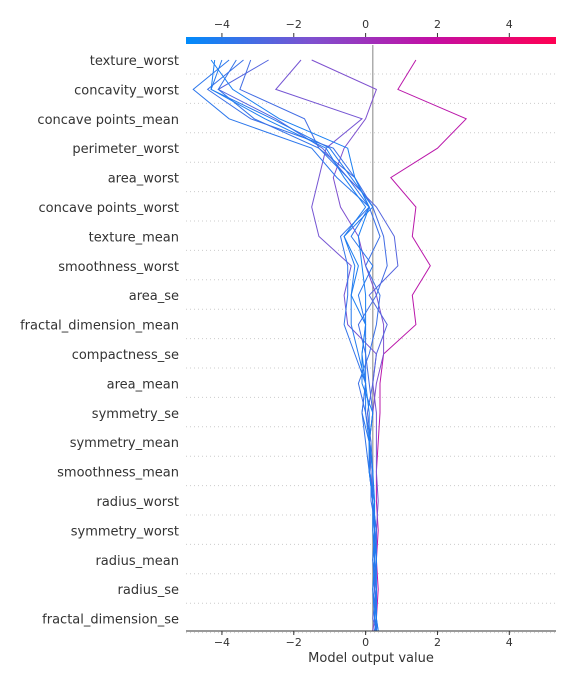 The image size is (576, 684). I want to click on feature-label: symmetry_worst, so click(125, 531).